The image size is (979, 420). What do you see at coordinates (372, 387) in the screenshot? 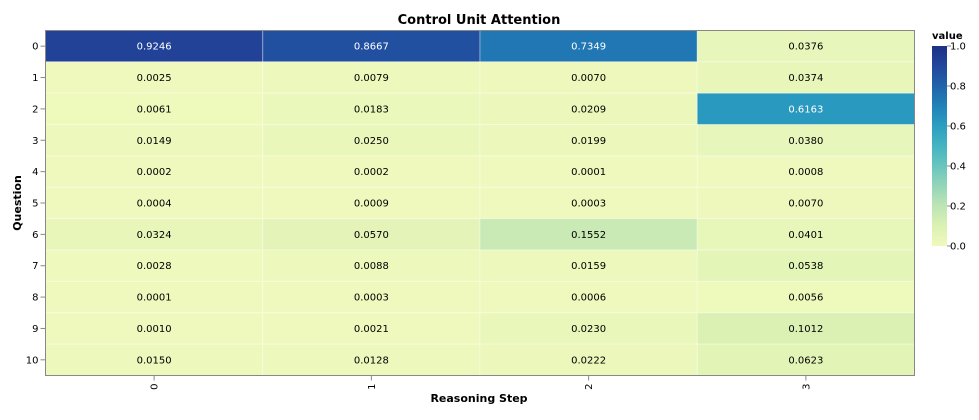
I see `x-tick-label: 1` at bounding box center [372, 387].